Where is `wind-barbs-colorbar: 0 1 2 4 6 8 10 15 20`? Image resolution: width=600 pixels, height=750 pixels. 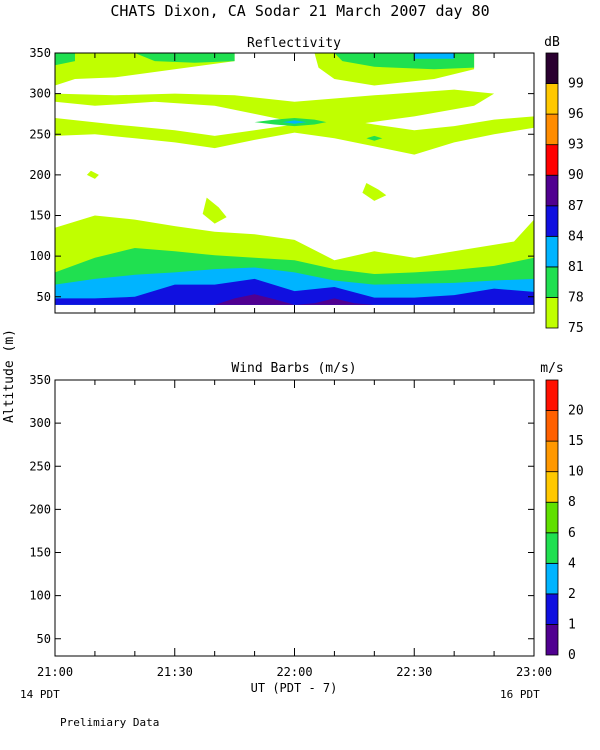
wind-barbs-colorbar: 0 1 2 4 6 8 10 15 20 is located at coordinates (564, 521).